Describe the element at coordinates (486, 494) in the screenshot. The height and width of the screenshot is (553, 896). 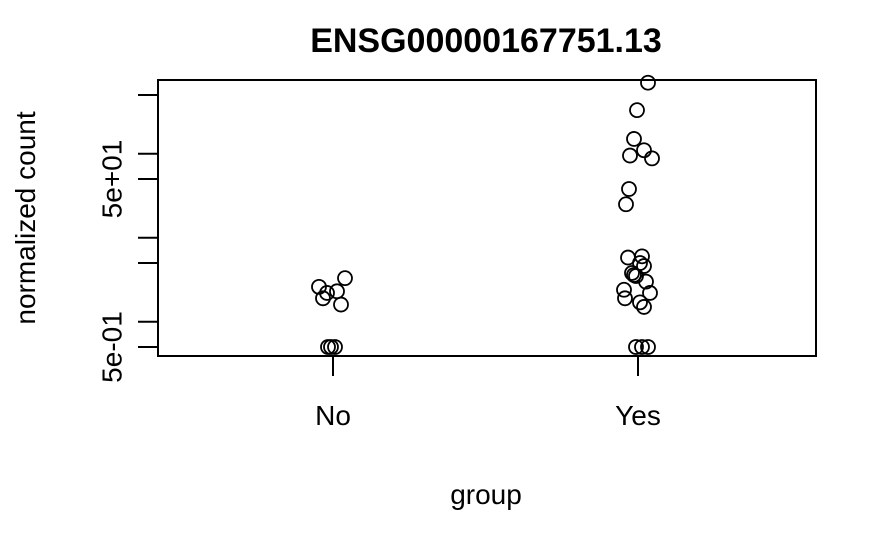
I see `x-axis-label: group` at that location.